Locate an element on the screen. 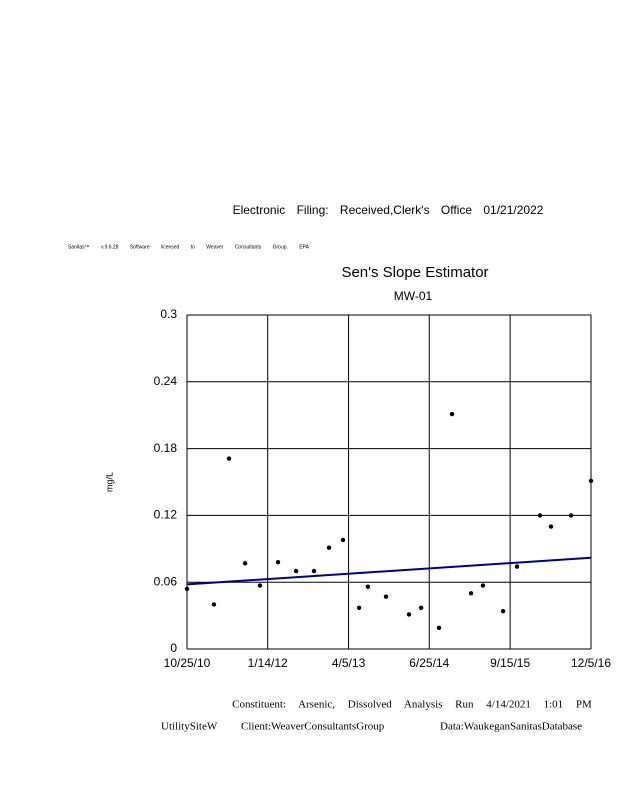 The height and width of the screenshot is (800, 618). y-tick-label: 0.06 is located at coordinates (166, 581).